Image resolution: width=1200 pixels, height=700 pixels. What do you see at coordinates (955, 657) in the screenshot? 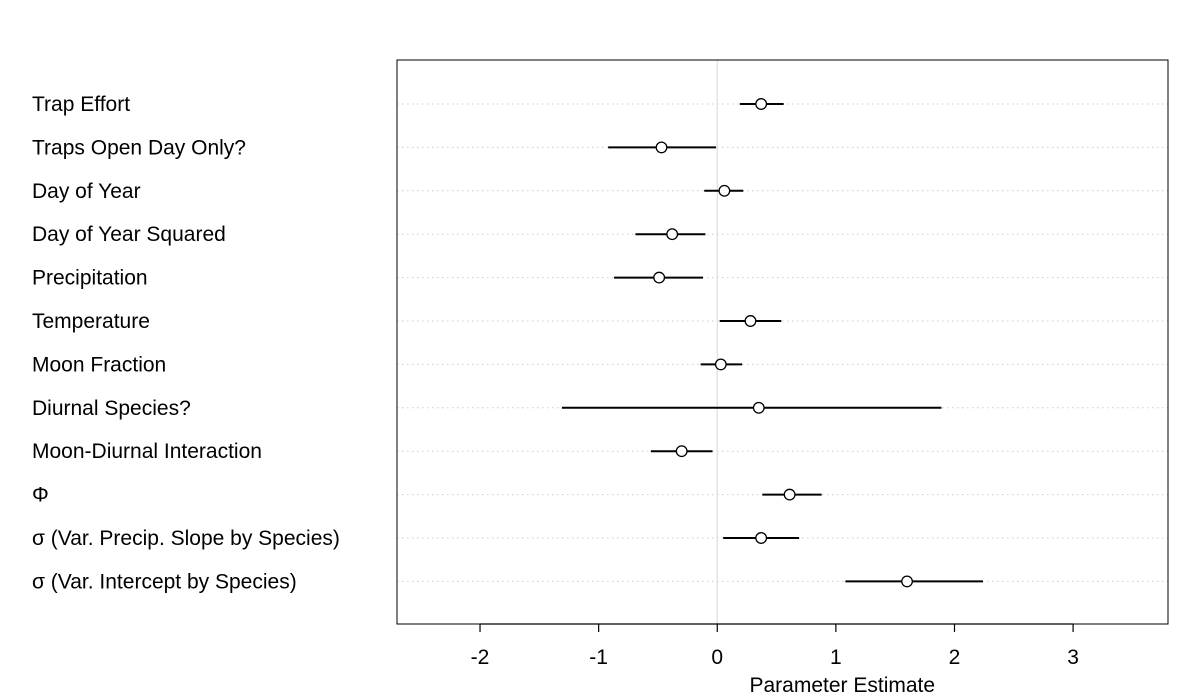
I see `x-tick-label-4: 2` at bounding box center [955, 657].